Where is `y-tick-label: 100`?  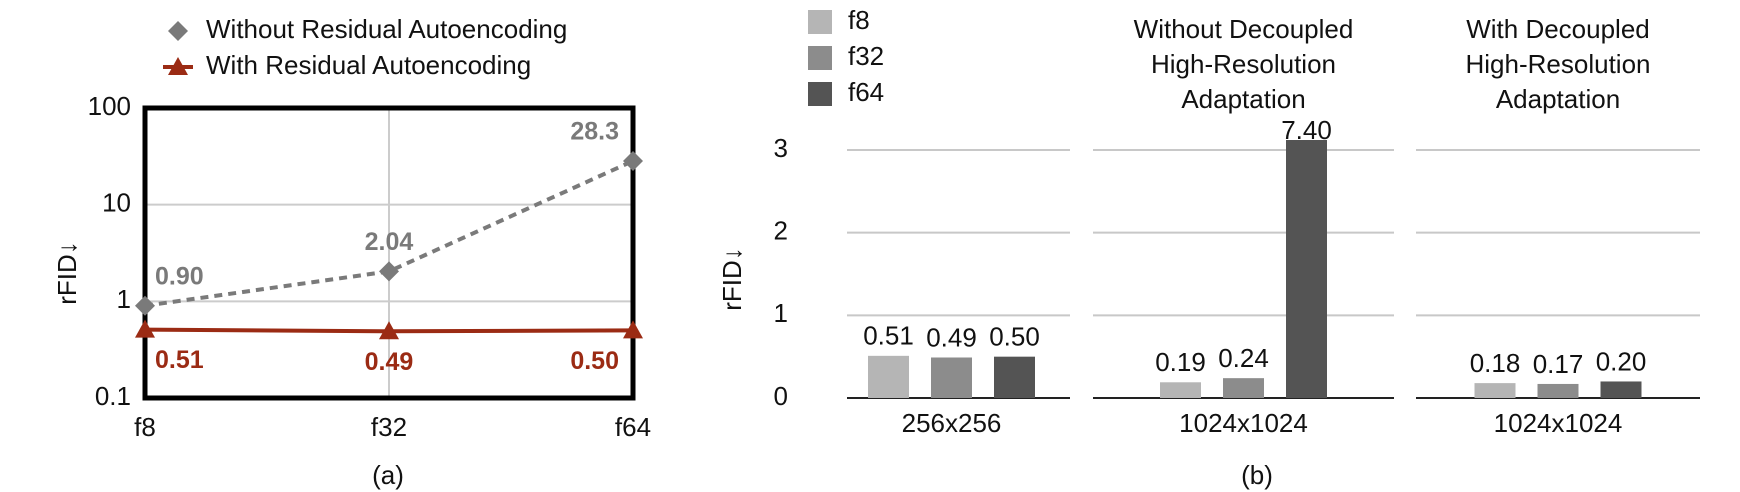 y-tick-label: 100 is located at coordinates (109, 106).